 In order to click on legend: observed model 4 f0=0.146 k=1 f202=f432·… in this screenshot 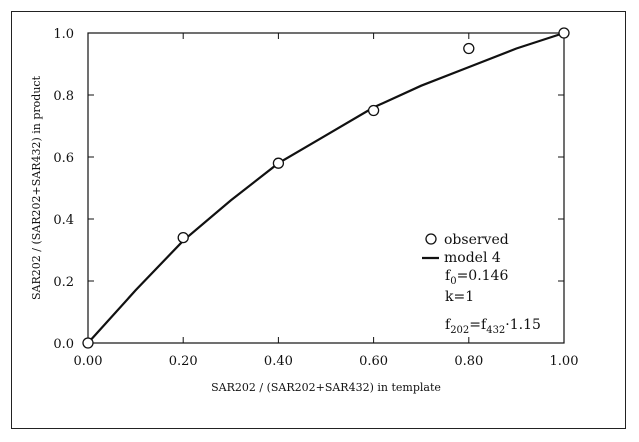, I will do `click(481, 284)`.